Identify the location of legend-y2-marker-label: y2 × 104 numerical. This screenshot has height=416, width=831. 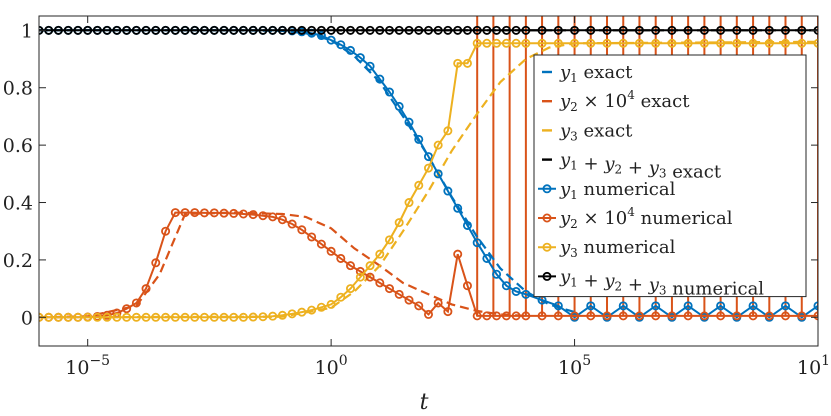
(646, 218).